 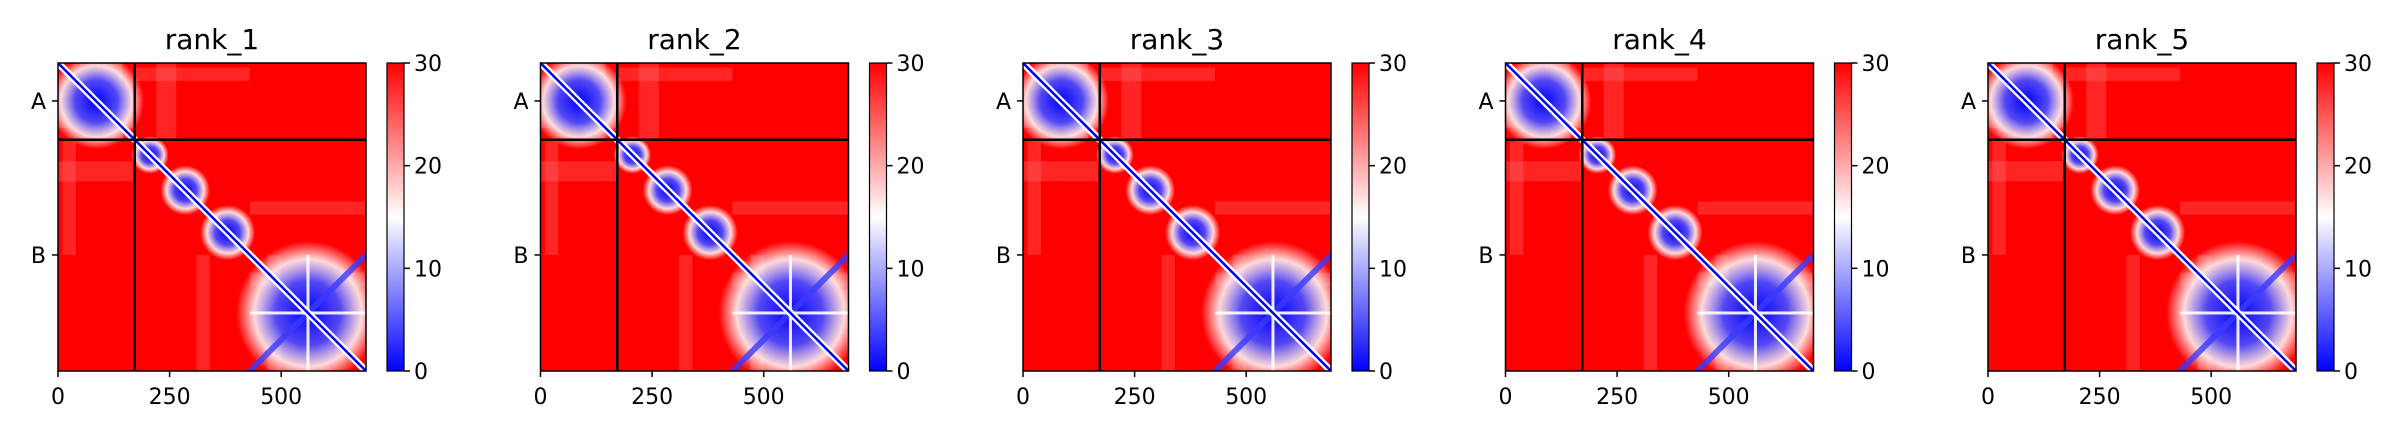 I want to click on panel-title: rank_3, so click(x=1177, y=39).